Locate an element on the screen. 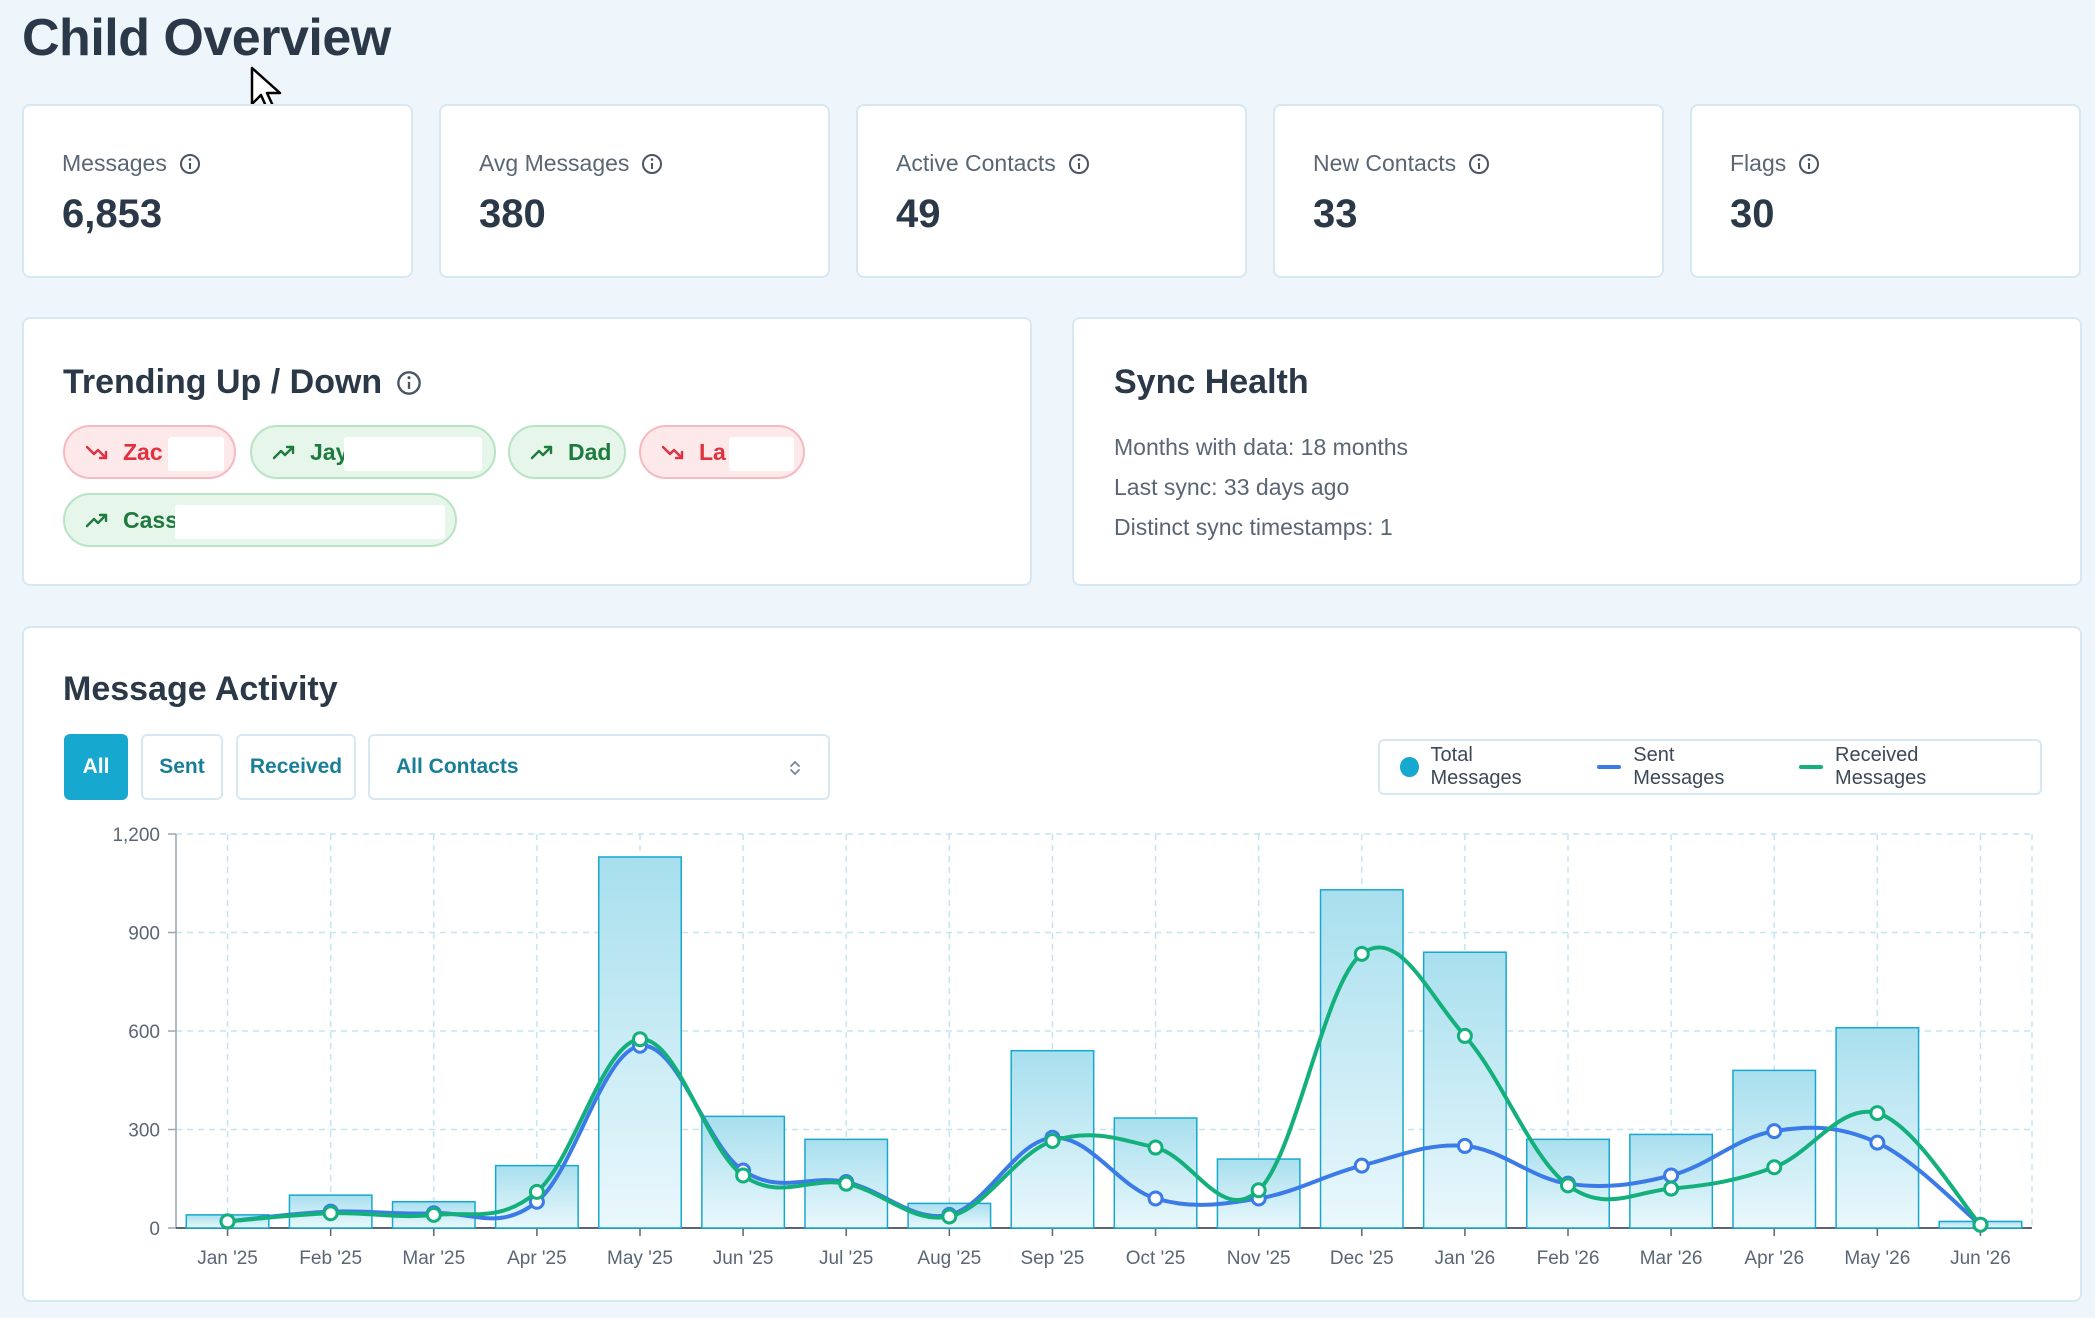 This screenshot has width=2095, height=1318. legend-line-icon is located at coordinates (1811, 767).